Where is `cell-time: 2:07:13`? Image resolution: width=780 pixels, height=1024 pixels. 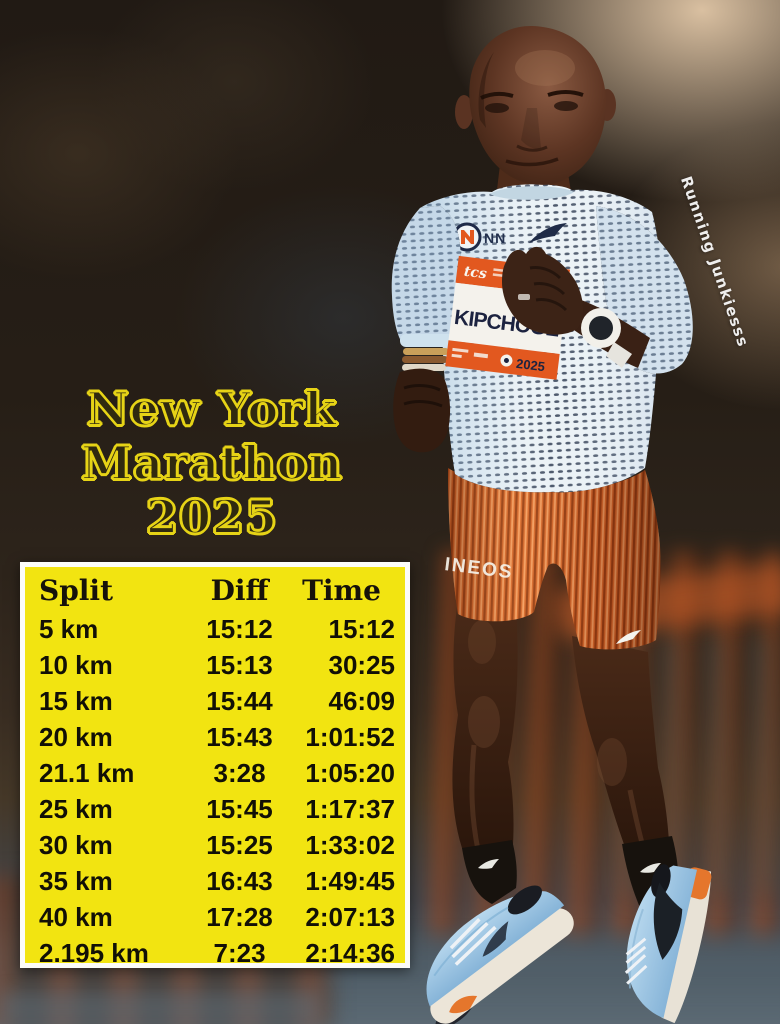
cell-time: 2:07:13 is located at coordinates (350, 916).